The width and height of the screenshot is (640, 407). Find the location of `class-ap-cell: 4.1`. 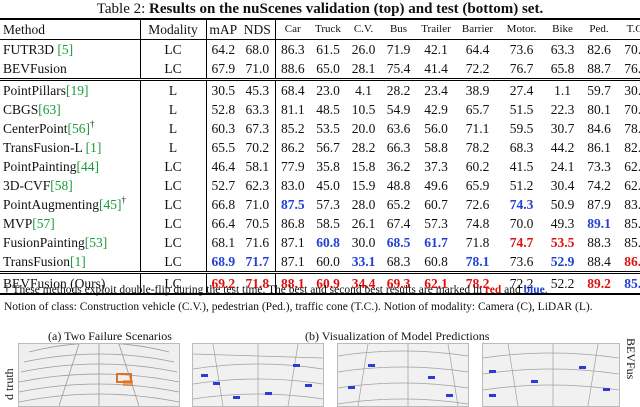

class-ap-cell: 4.1 is located at coordinates (363, 89).